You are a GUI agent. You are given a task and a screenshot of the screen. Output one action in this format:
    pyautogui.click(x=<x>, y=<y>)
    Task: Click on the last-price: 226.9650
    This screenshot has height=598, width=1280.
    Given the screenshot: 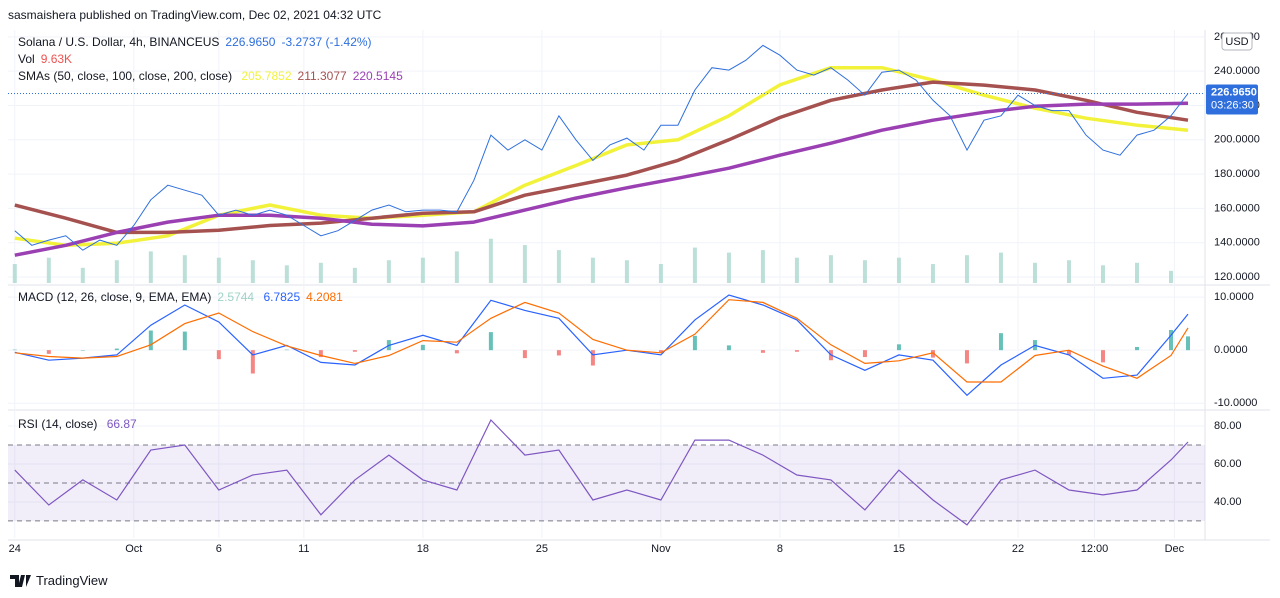 What is the action you would take?
    pyautogui.click(x=250, y=42)
    